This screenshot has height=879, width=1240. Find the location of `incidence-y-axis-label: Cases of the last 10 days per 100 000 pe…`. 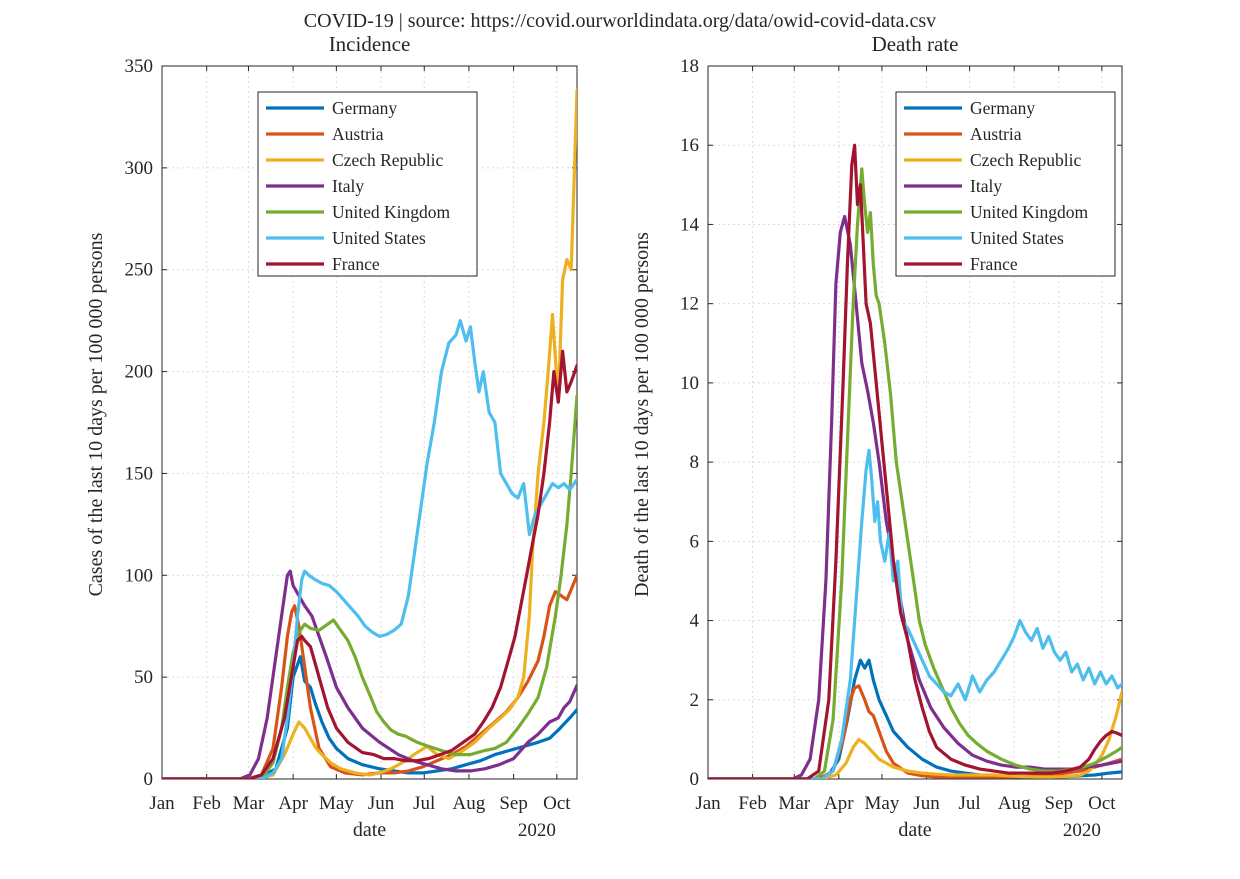

incidence-y-axis-label: Cases of the last 10 days per 100 000 pe… is located at coordinates (96, 414).